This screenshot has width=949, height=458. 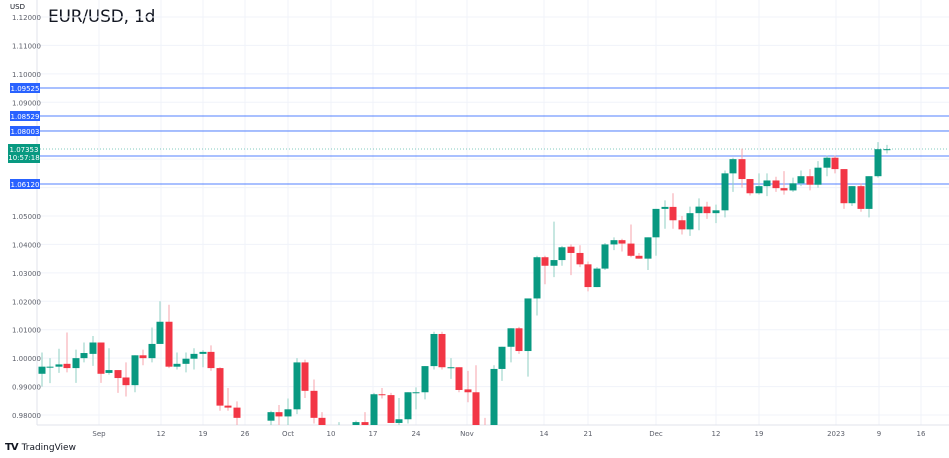 What do you see at coordinates (26, 103) in the screenshot?
I see `y-tick-label: 1.09000` at bounding box center [26, 103].